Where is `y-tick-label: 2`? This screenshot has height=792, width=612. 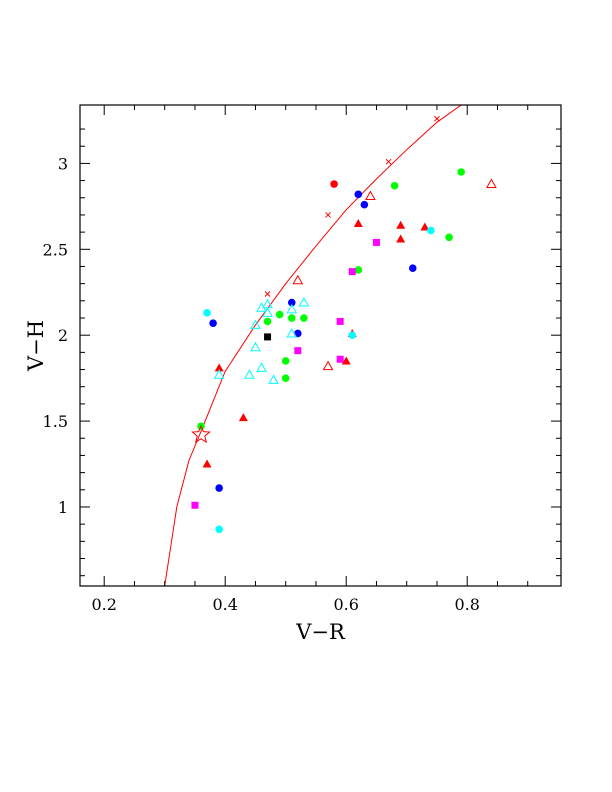 y-tick-label: 2 is located at coordinates (63, 335).